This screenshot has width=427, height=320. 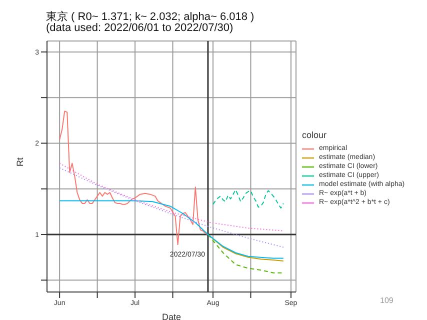 I want to click on chart-title: 東京 ( R0~ 1.371; k~ 2.032; alpha~ 6.018 ), so click(x=150, y=17).